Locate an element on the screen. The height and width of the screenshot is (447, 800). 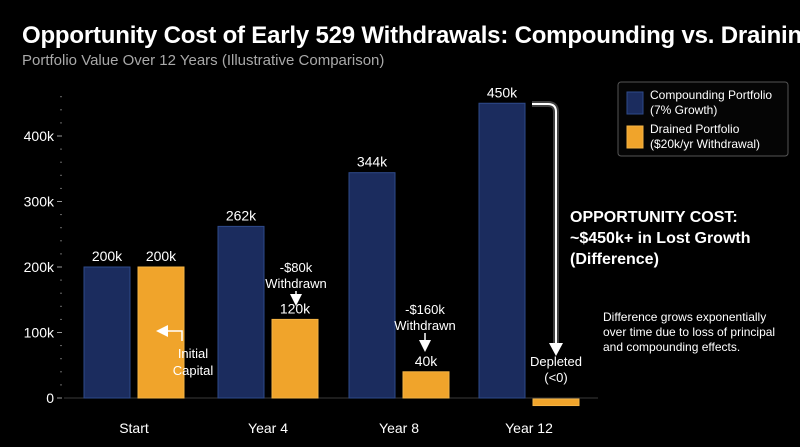
withdrawn-year8-label: -$160k is located at coordinates (425, 309).